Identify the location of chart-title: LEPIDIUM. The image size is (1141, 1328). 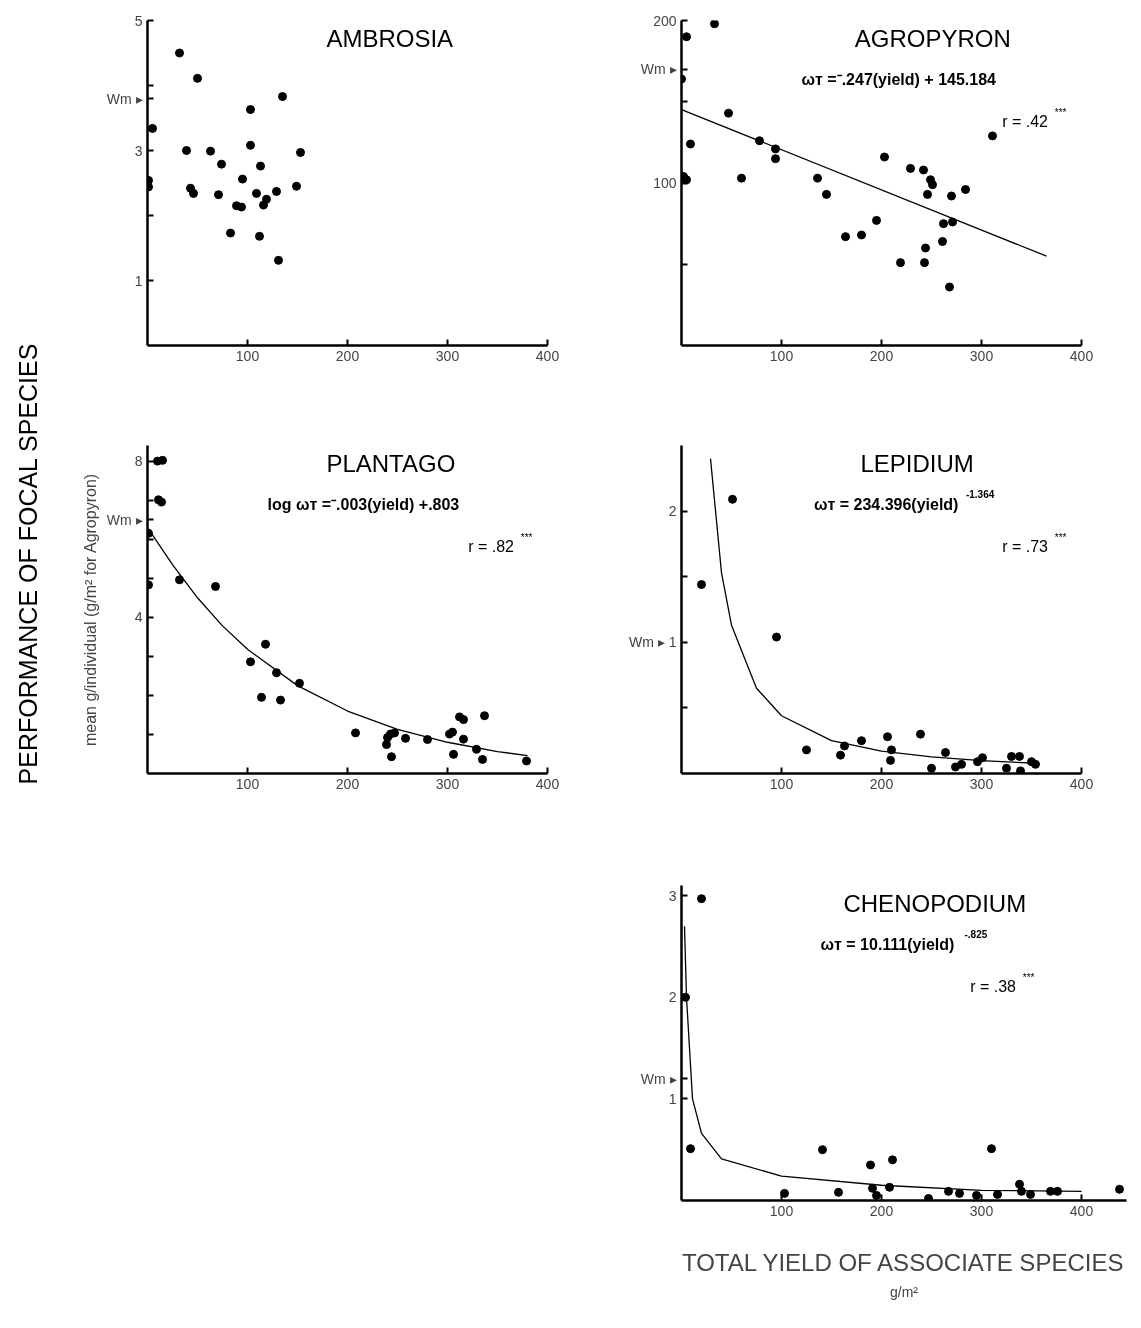
(917, 463).